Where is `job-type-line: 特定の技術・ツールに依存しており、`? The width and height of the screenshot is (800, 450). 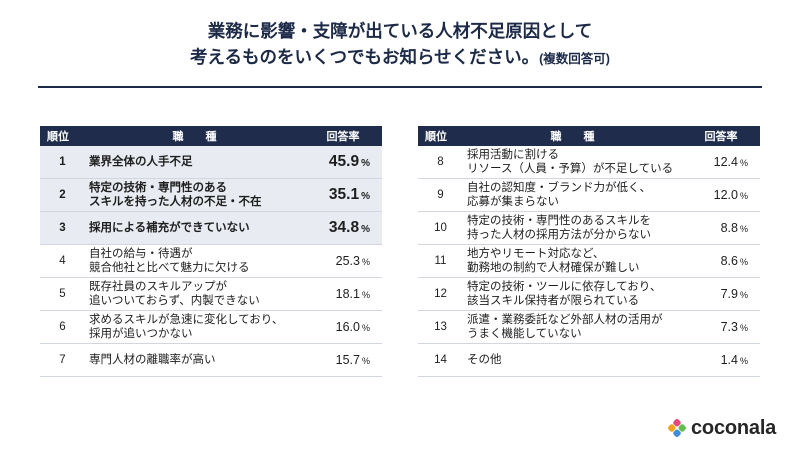 job-type-line: 特定の技術・ツールに依存しており、 is located at coordinates (564, 287).